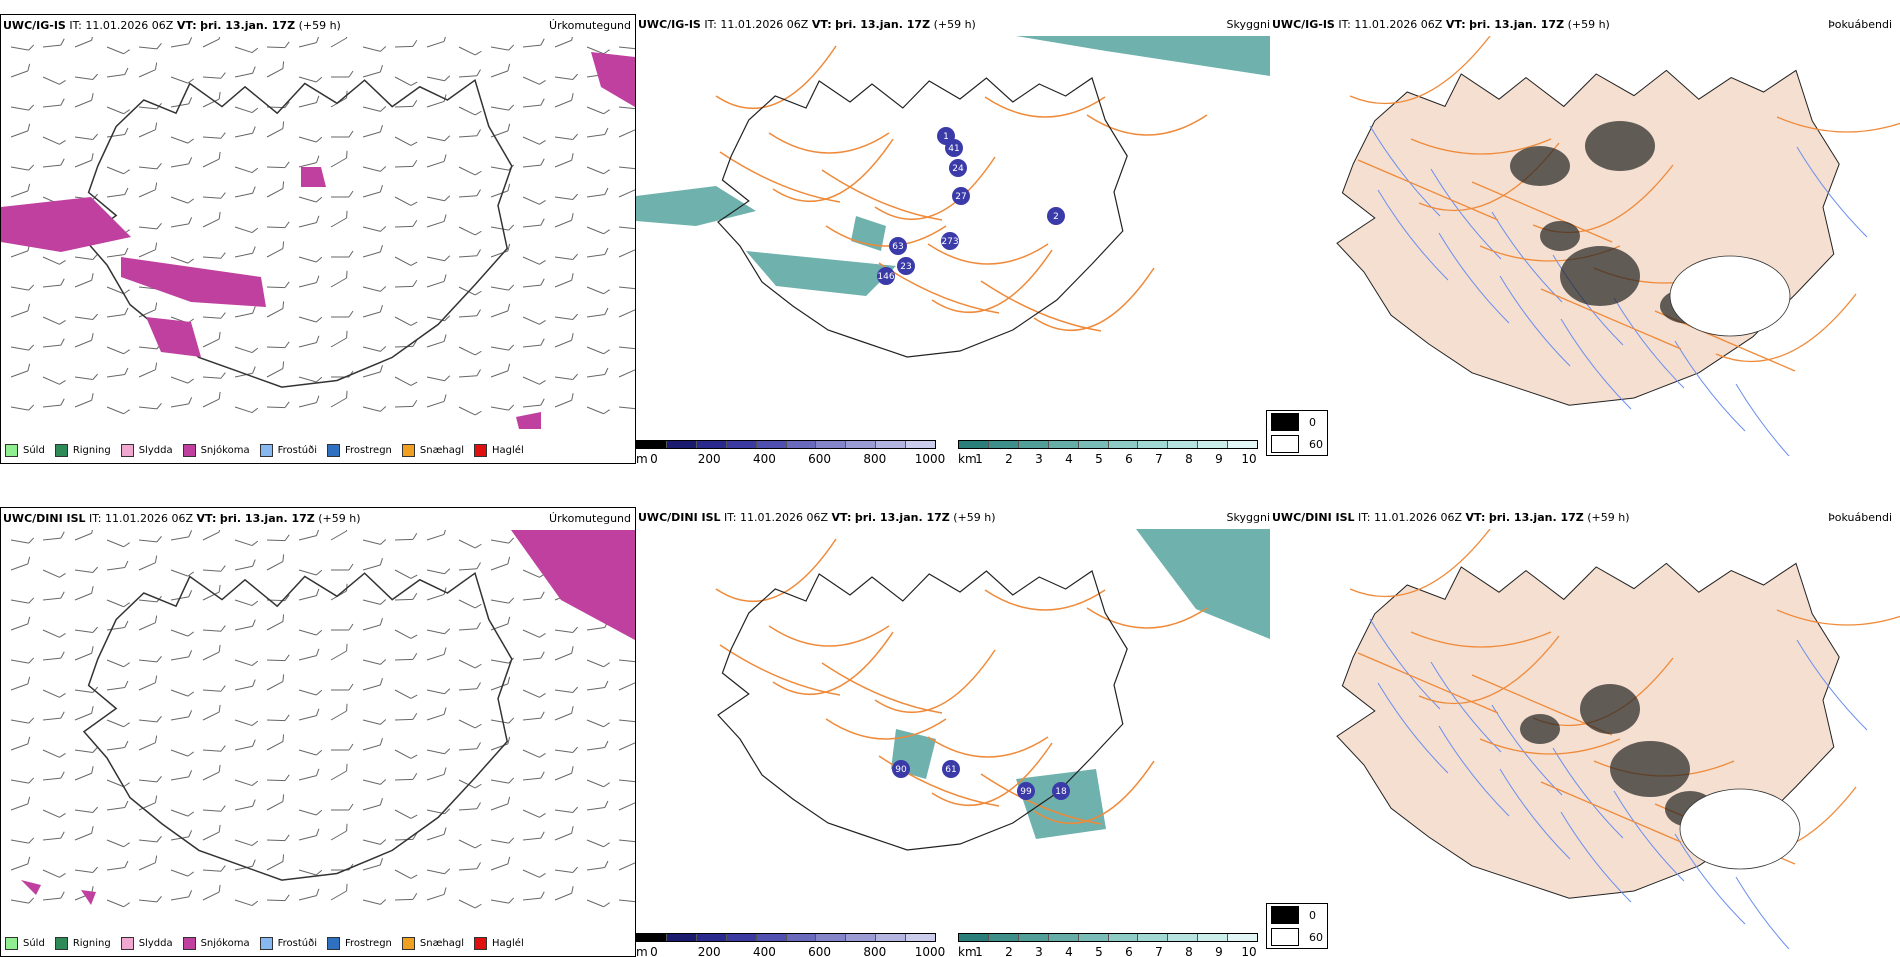 The image size is (1900, 957). I want to click on cloudtop-label: 61, so click(950, 770).